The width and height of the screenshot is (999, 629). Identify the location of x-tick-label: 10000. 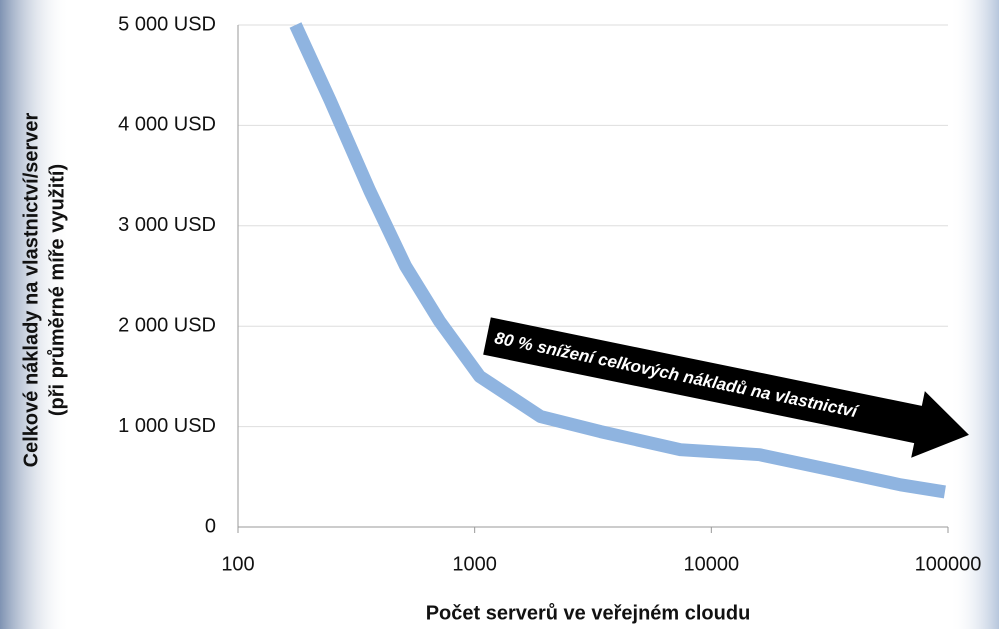
(712, 564).